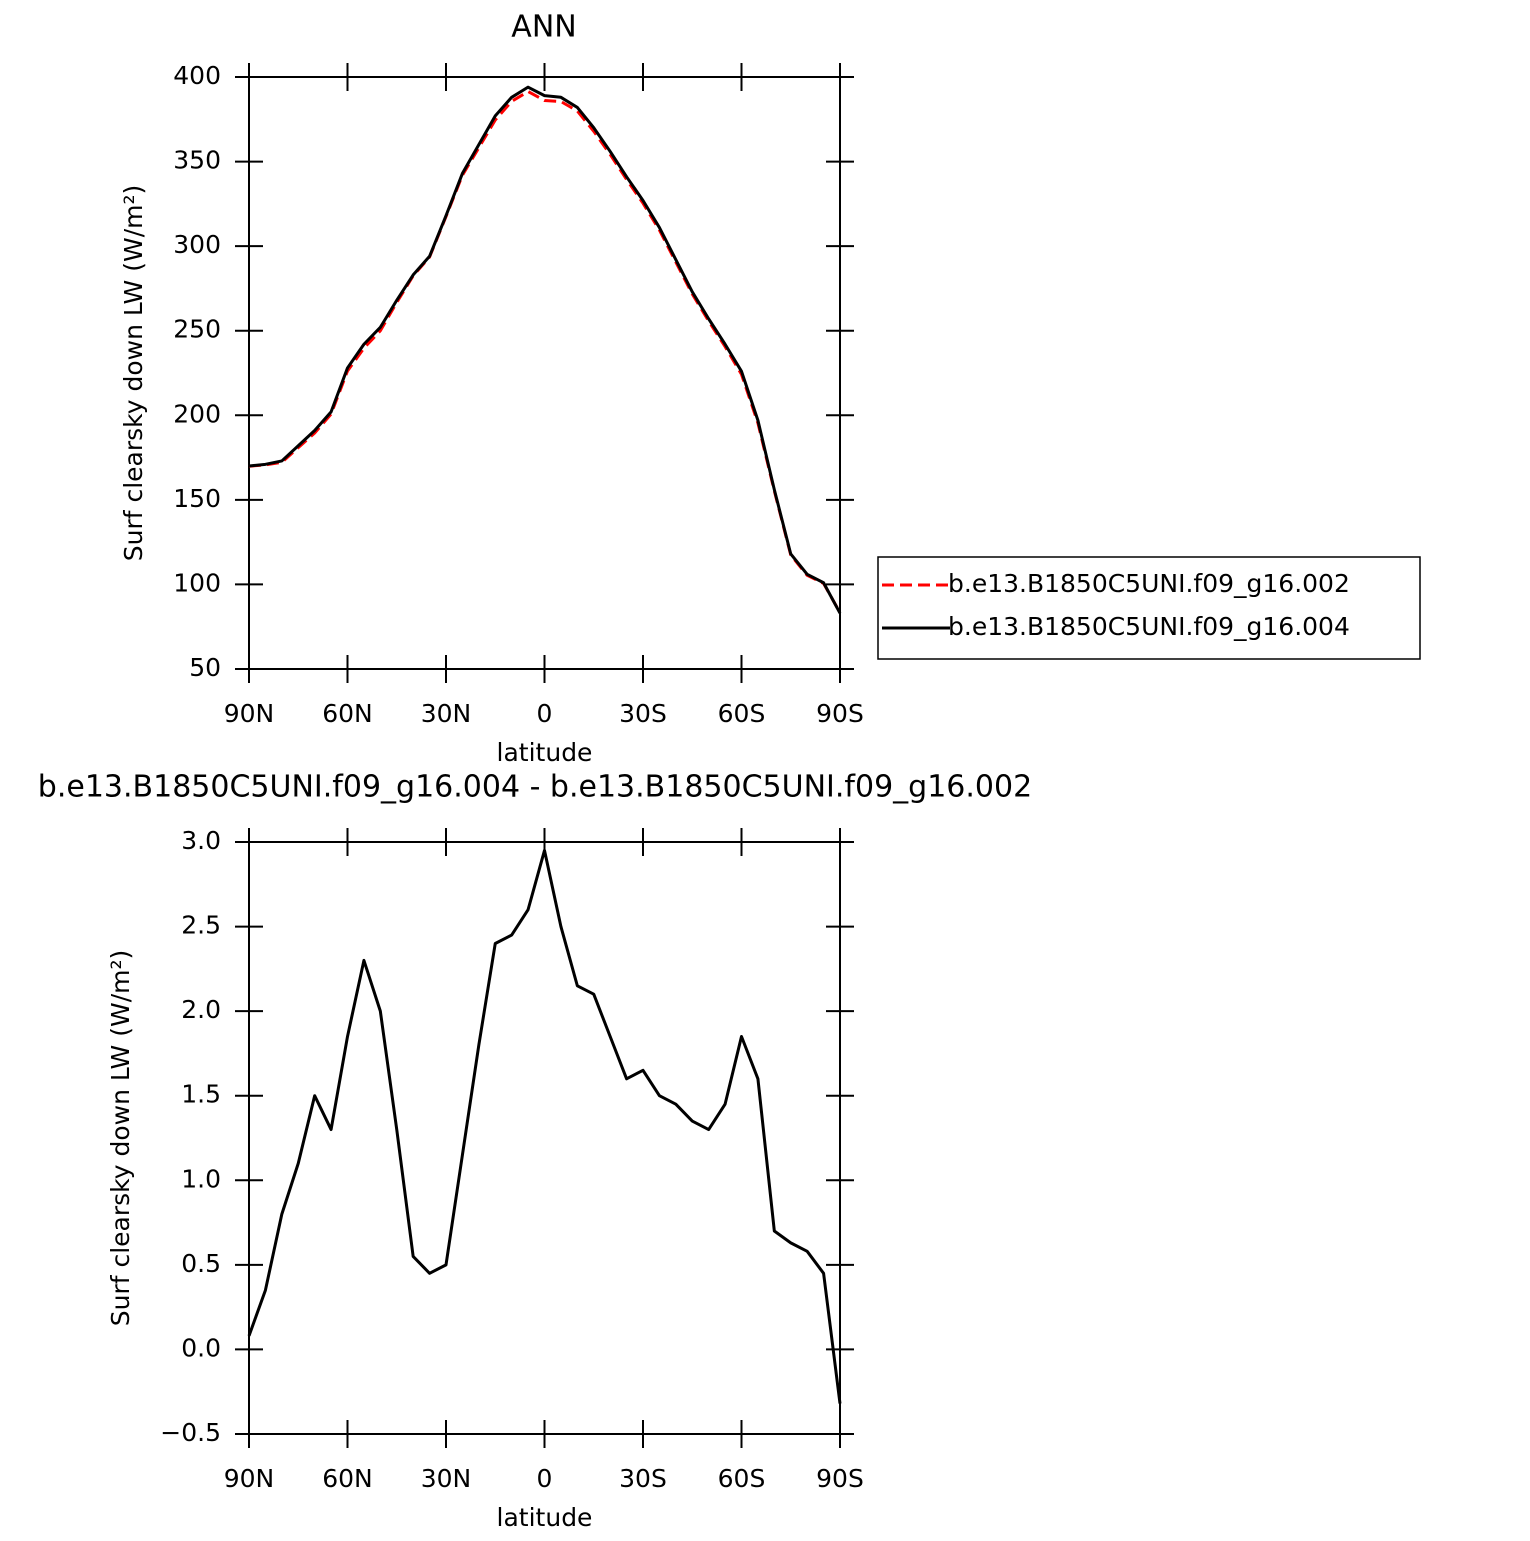 Image resolution: width=1530 pixels, height=1541 pixels. Describe the element at coordinates (543, 27) in the screenshot. I see `chart-title: ANN` at that location.